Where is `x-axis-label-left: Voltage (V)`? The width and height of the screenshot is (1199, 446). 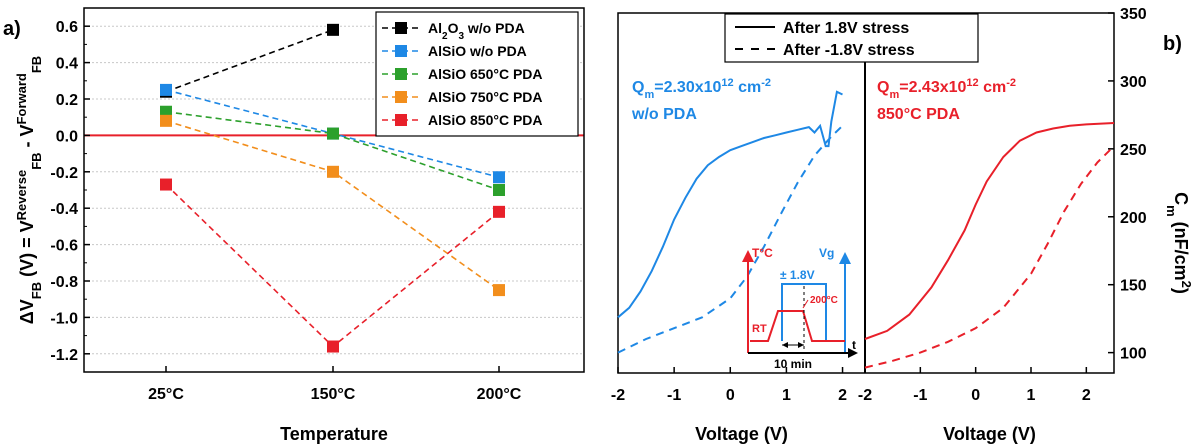
x-axis-label-left: Voltage (V) is located at coordinates (741, 434).